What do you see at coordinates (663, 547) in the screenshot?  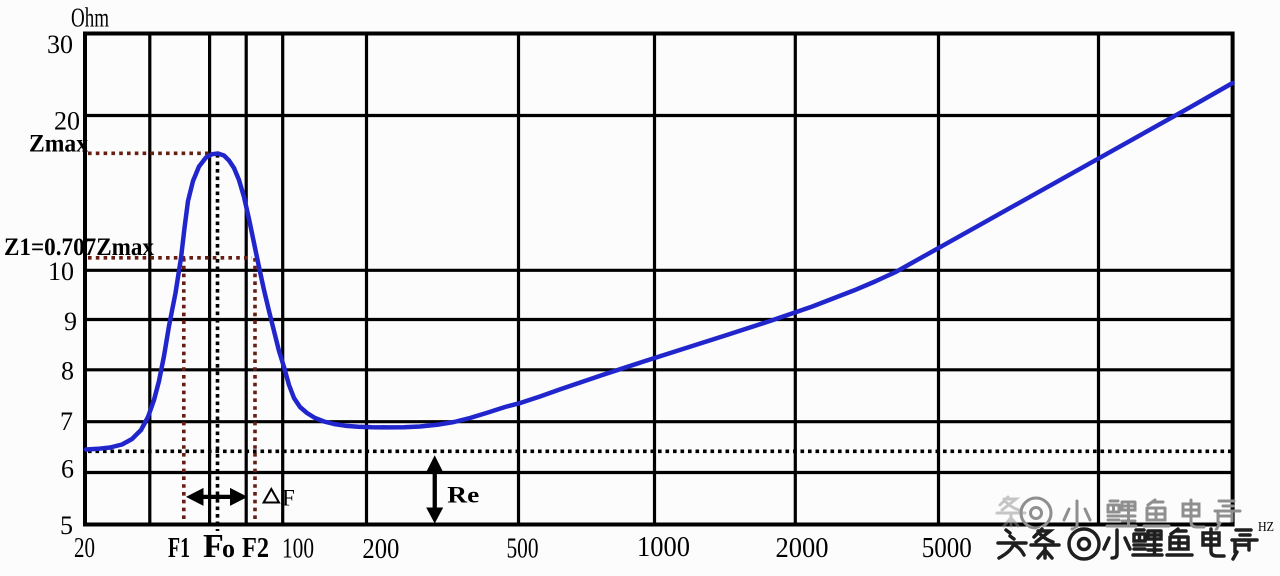 I see `svg-text: 1000` at bounding box center [663, 547].